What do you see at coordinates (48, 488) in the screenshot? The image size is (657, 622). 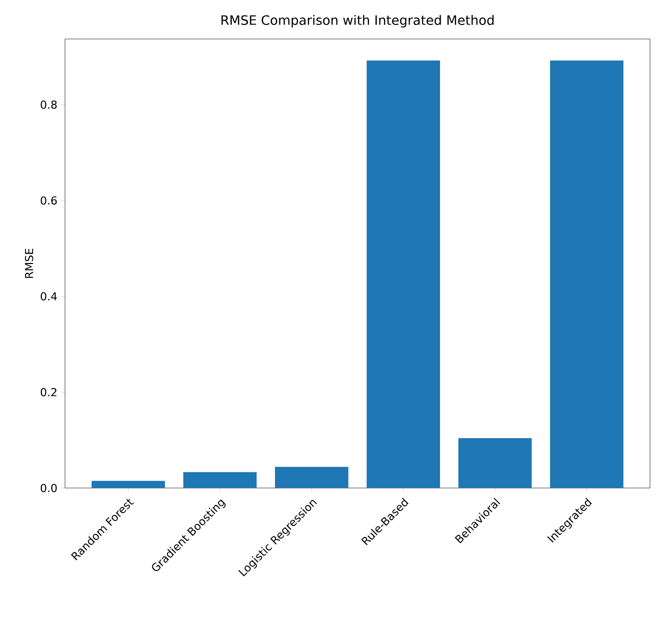 I see `y-tick-label: 0.0` at bounding box center [48, 488].